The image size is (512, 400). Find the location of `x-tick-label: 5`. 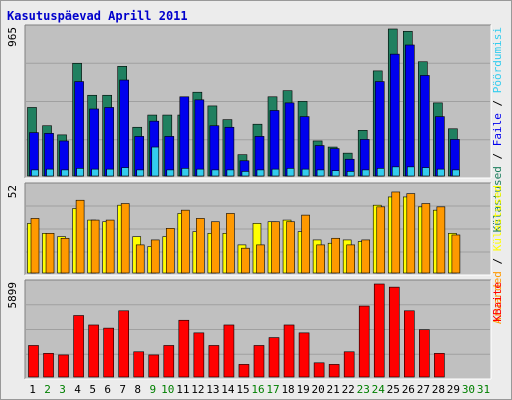

x-tick-label: 5 is located at coordinates (92, 389).